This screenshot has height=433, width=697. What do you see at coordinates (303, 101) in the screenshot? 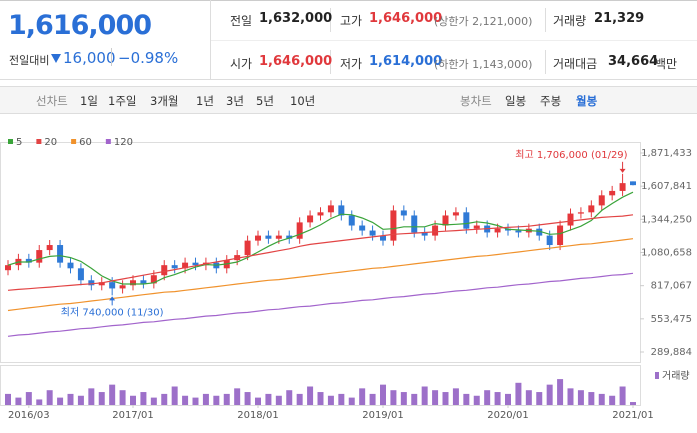
I see `period-tab: 10년` at bounding box center [303, 101].